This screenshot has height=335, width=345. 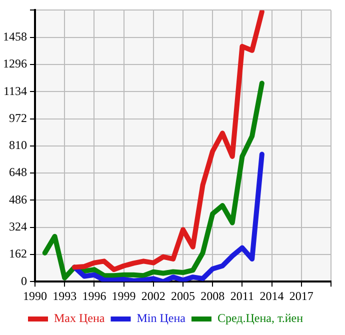 What do you see at coordinates (18, 172) in the screenshot?
I see `y-tick-label: 648` at bounding box center [18, 172].